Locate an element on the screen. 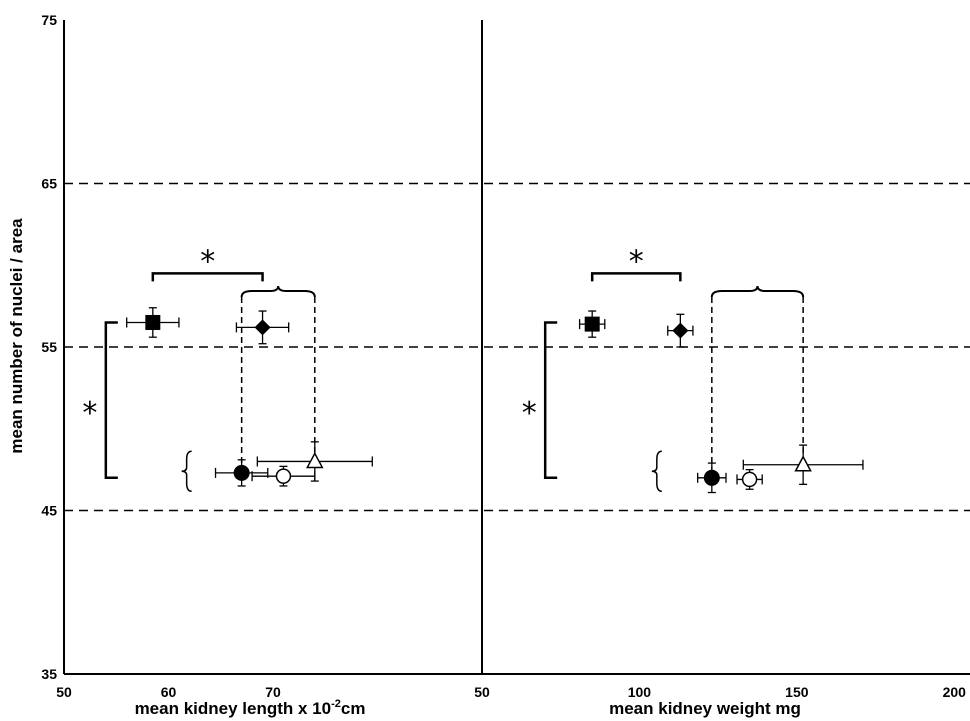 The height and width of the screenshot is (721, 970). x-axis-title-right: mean kidney weight mg is located at coordinates (705, 708).